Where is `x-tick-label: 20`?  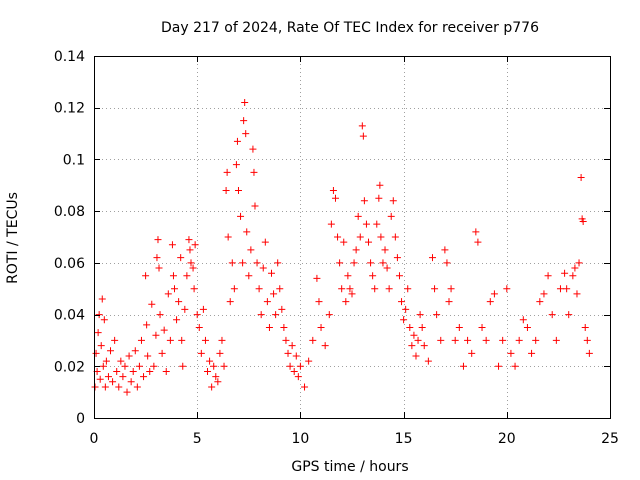 x-tick-label: 20 is located at coordinates (507, 439).